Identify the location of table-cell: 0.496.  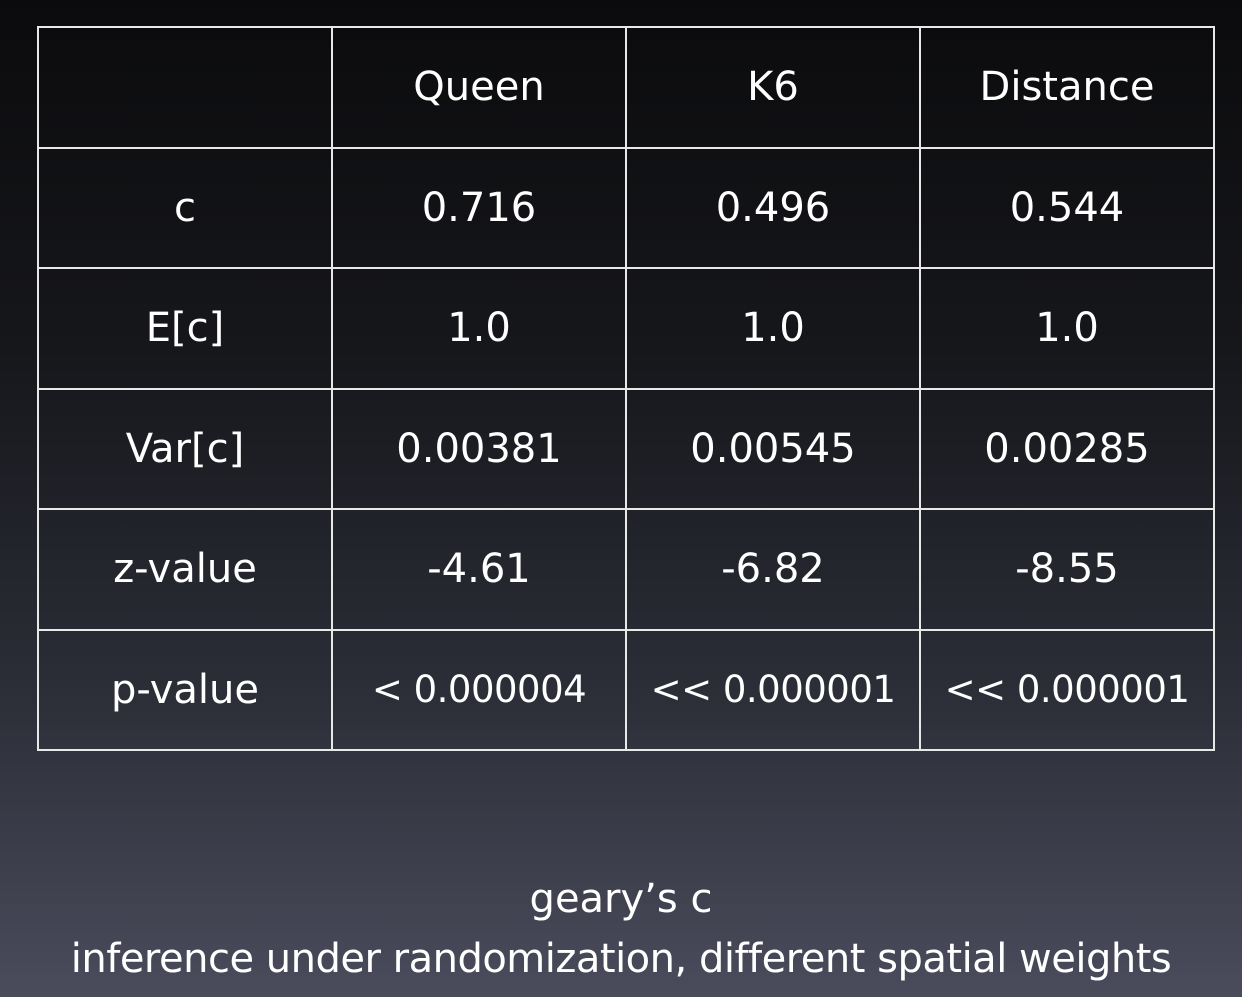
(773, 207).